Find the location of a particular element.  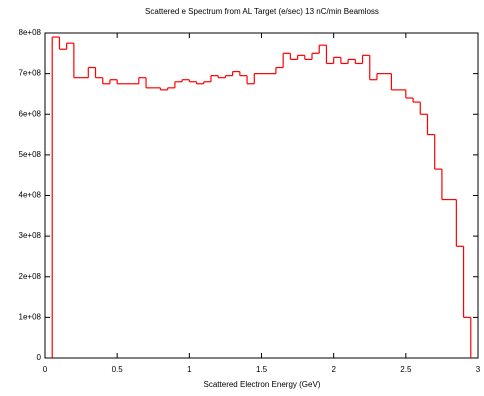

y-tick-label: 0 is located at coordinates (39, 357).